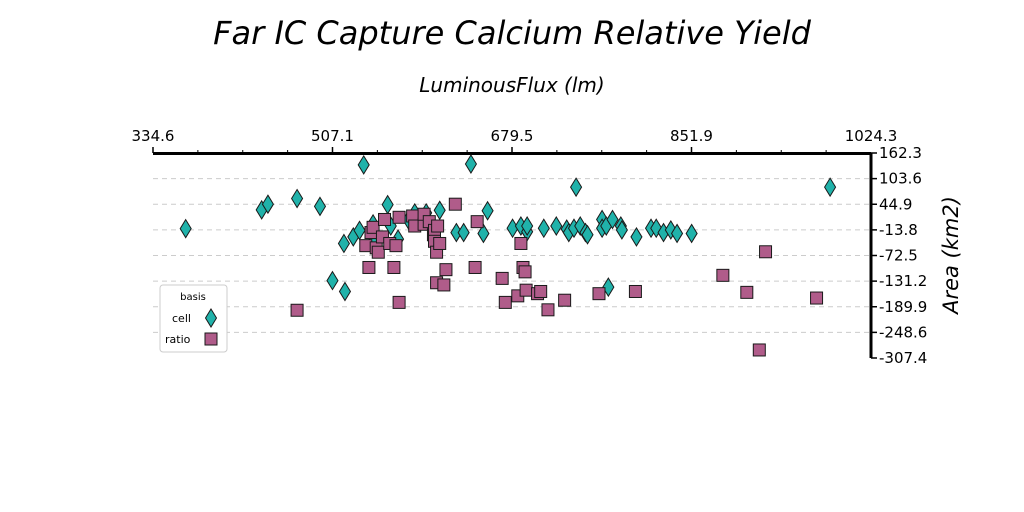  I want to click on y-axis-label: Area (km2), so click(951, 256).